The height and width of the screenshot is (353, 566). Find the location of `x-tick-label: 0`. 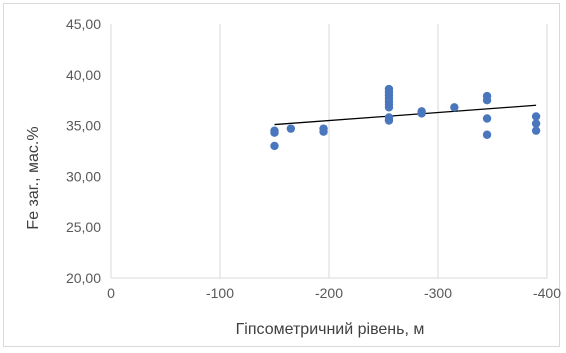

x-tick-label: 0 is located at coordinates (111, 293).